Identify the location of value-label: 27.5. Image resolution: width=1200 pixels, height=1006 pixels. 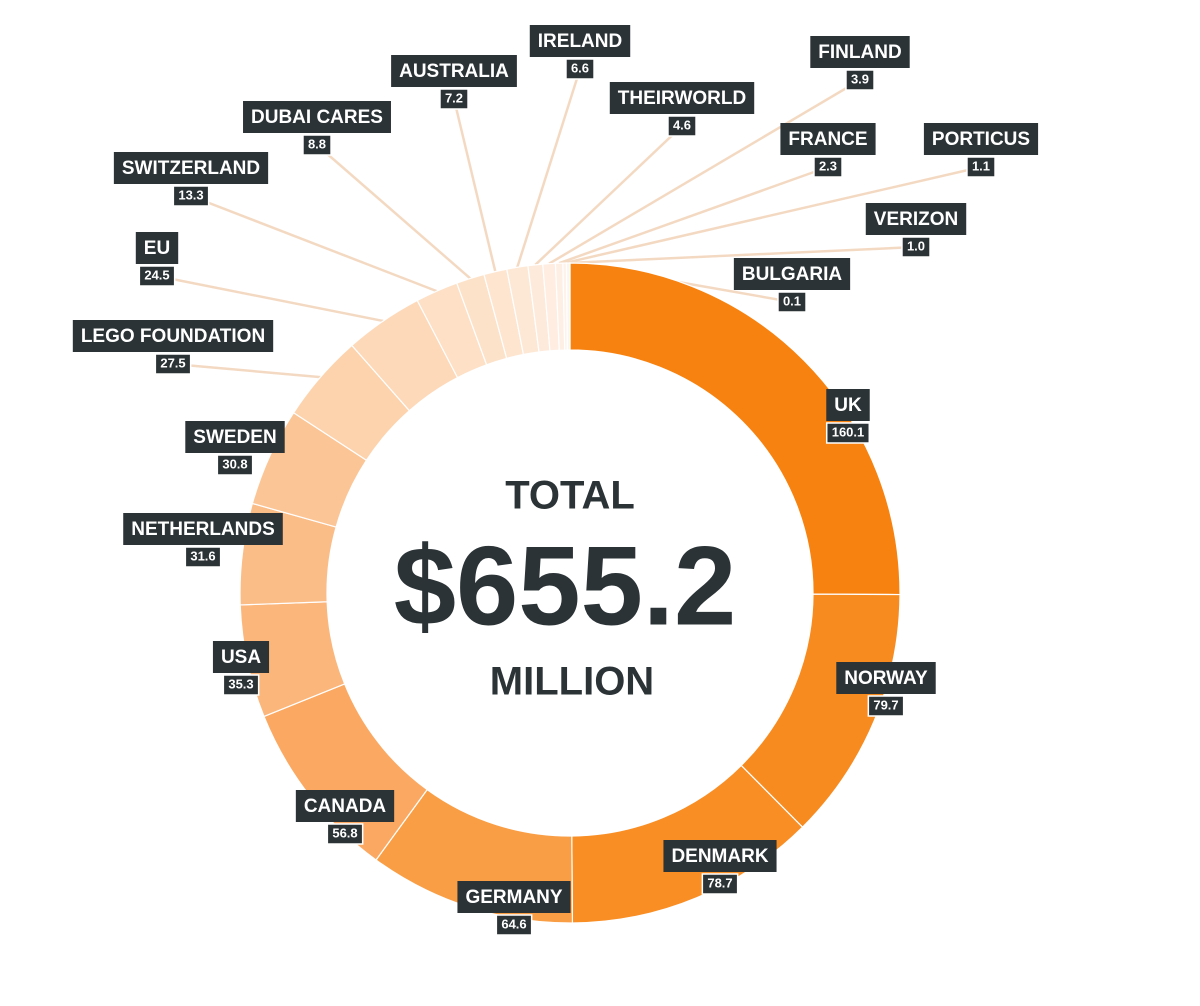
(172, 362).